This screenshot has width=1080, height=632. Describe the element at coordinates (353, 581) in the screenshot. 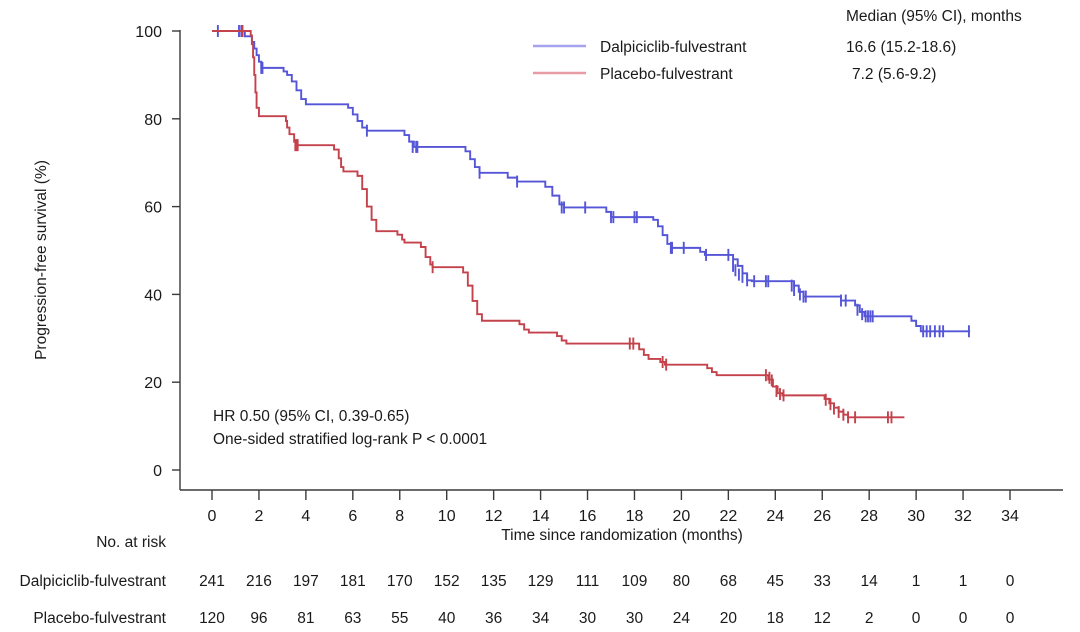

I see `risk-value: 181` at that location.